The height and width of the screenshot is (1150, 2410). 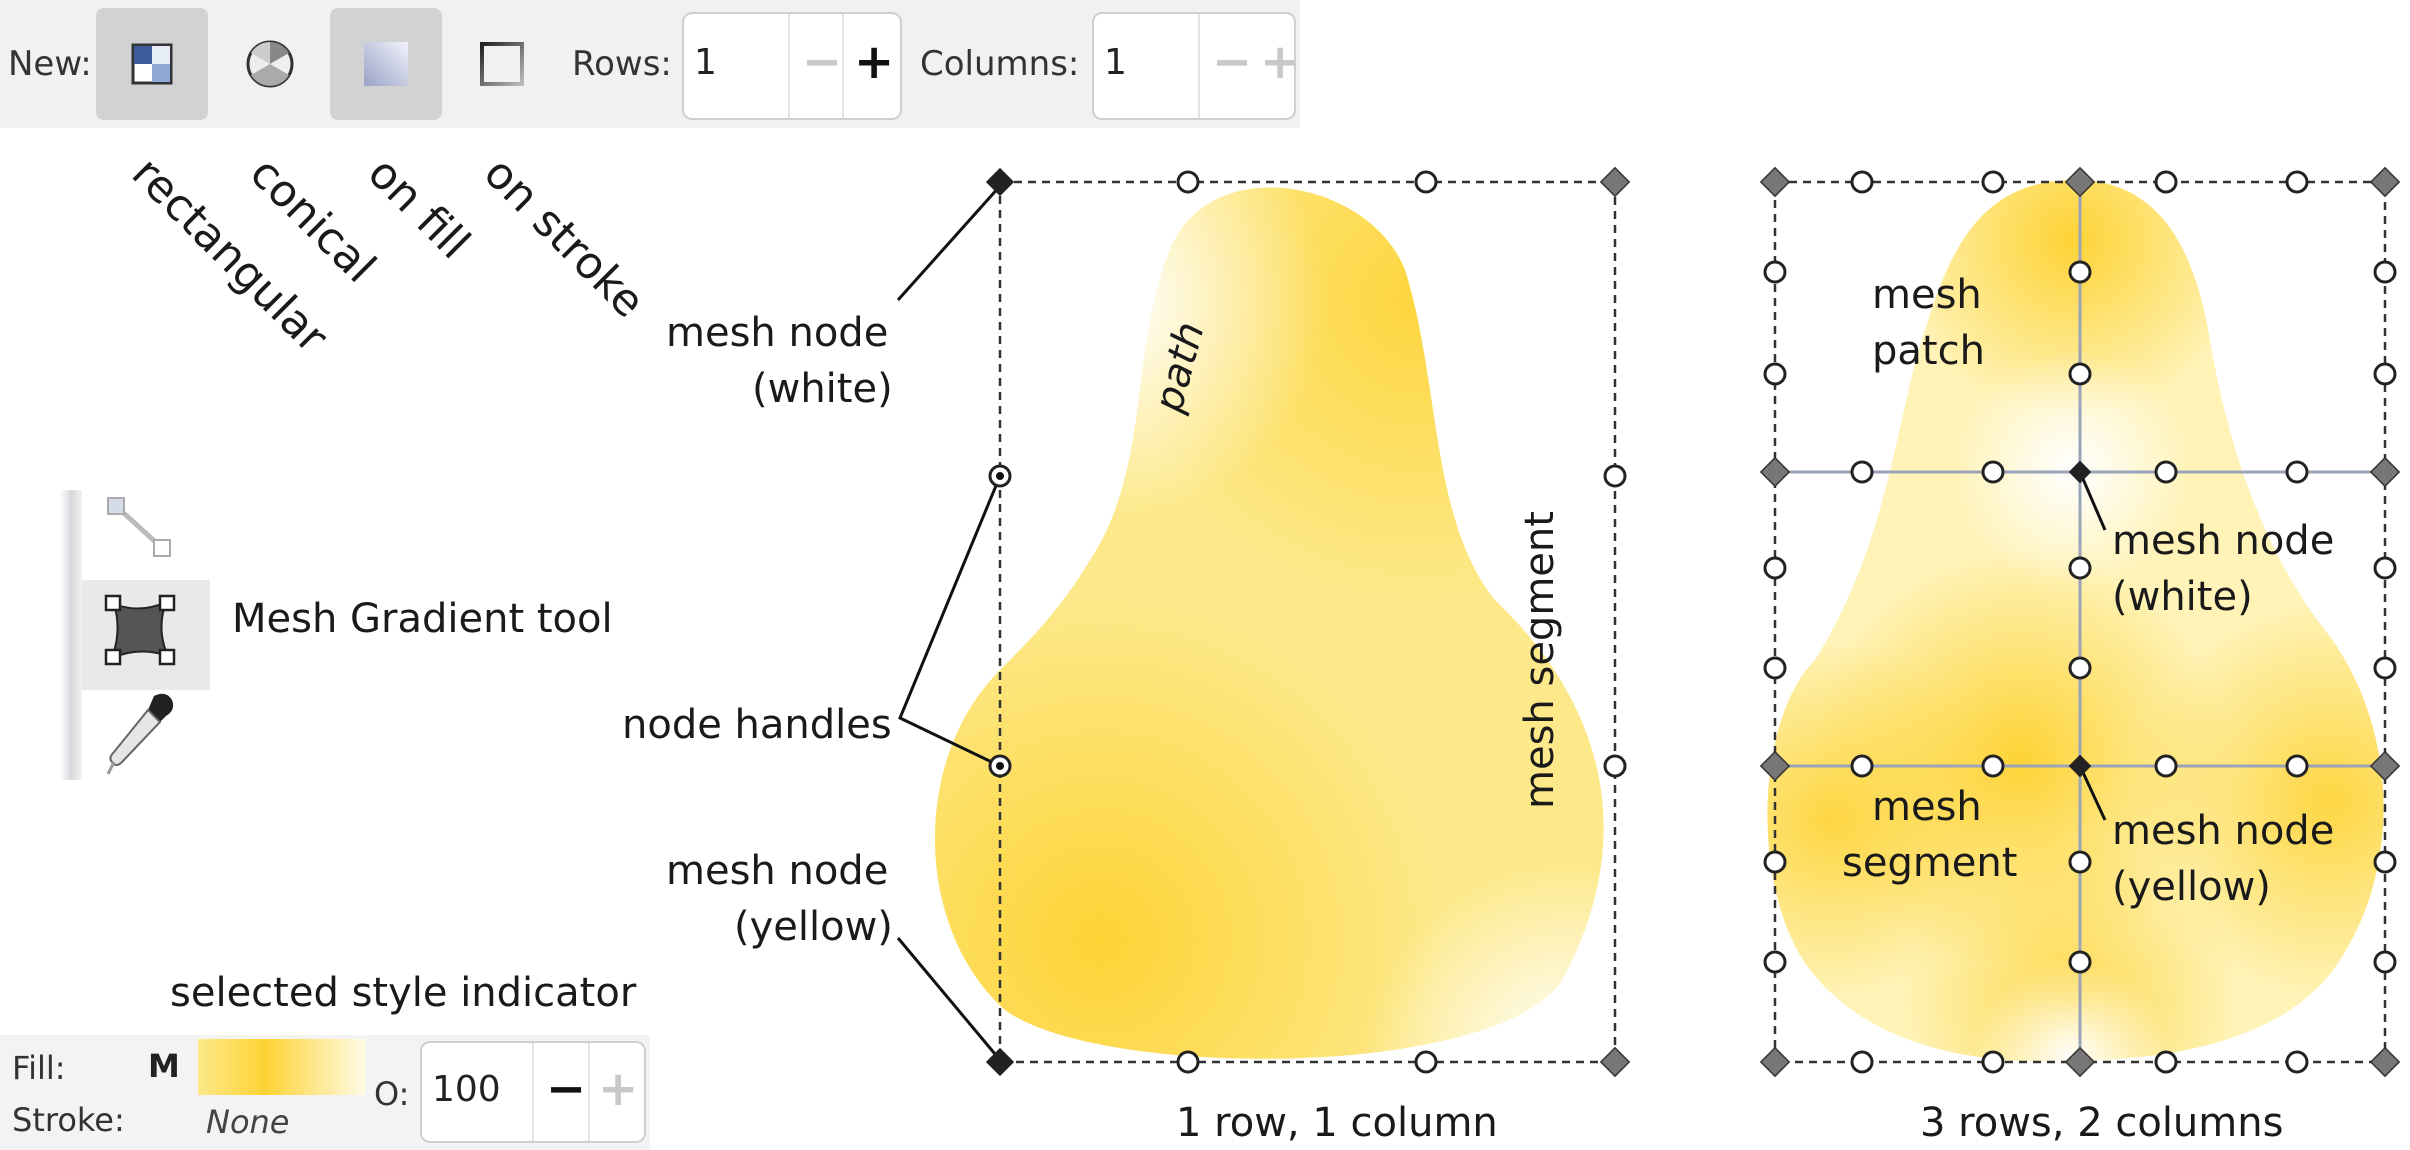 I want to click on rectangular-mesh-icon, so click(x=152, y=64).